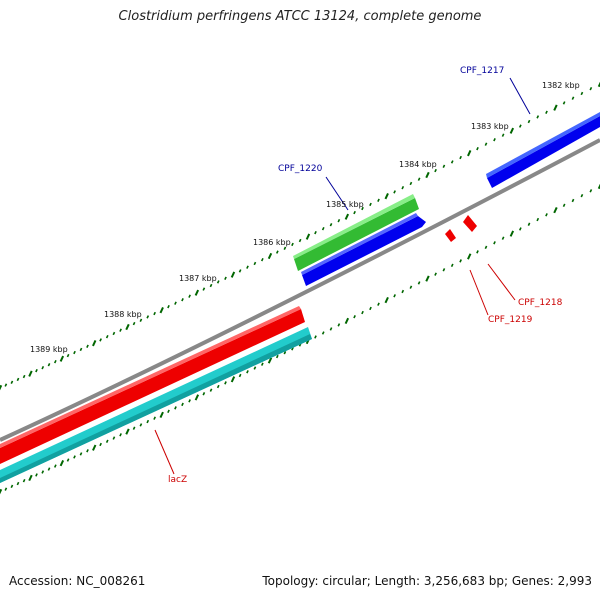  I want to click on gene-cyan-reverse-dark, so click(156, 408).